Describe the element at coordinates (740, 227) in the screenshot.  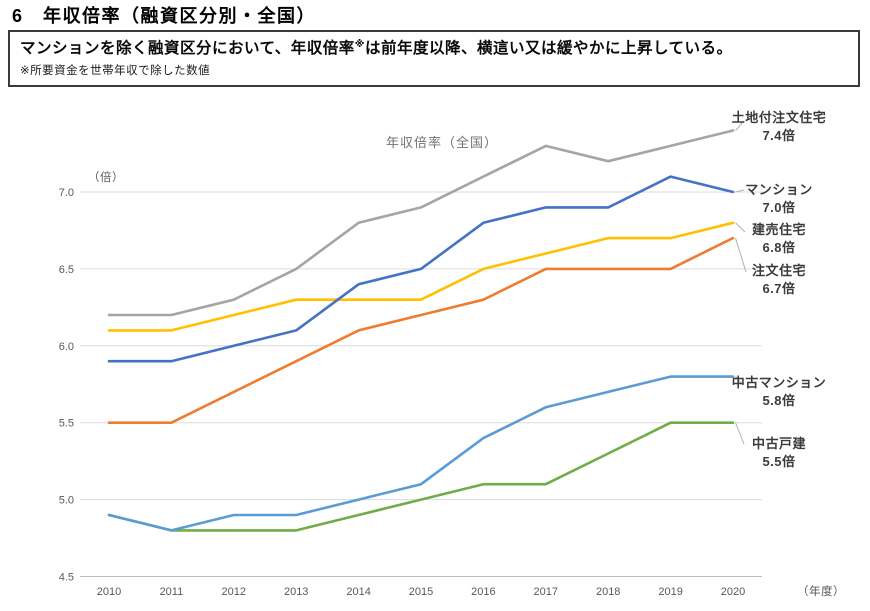
I see `leader-line-spec-home` at that location.